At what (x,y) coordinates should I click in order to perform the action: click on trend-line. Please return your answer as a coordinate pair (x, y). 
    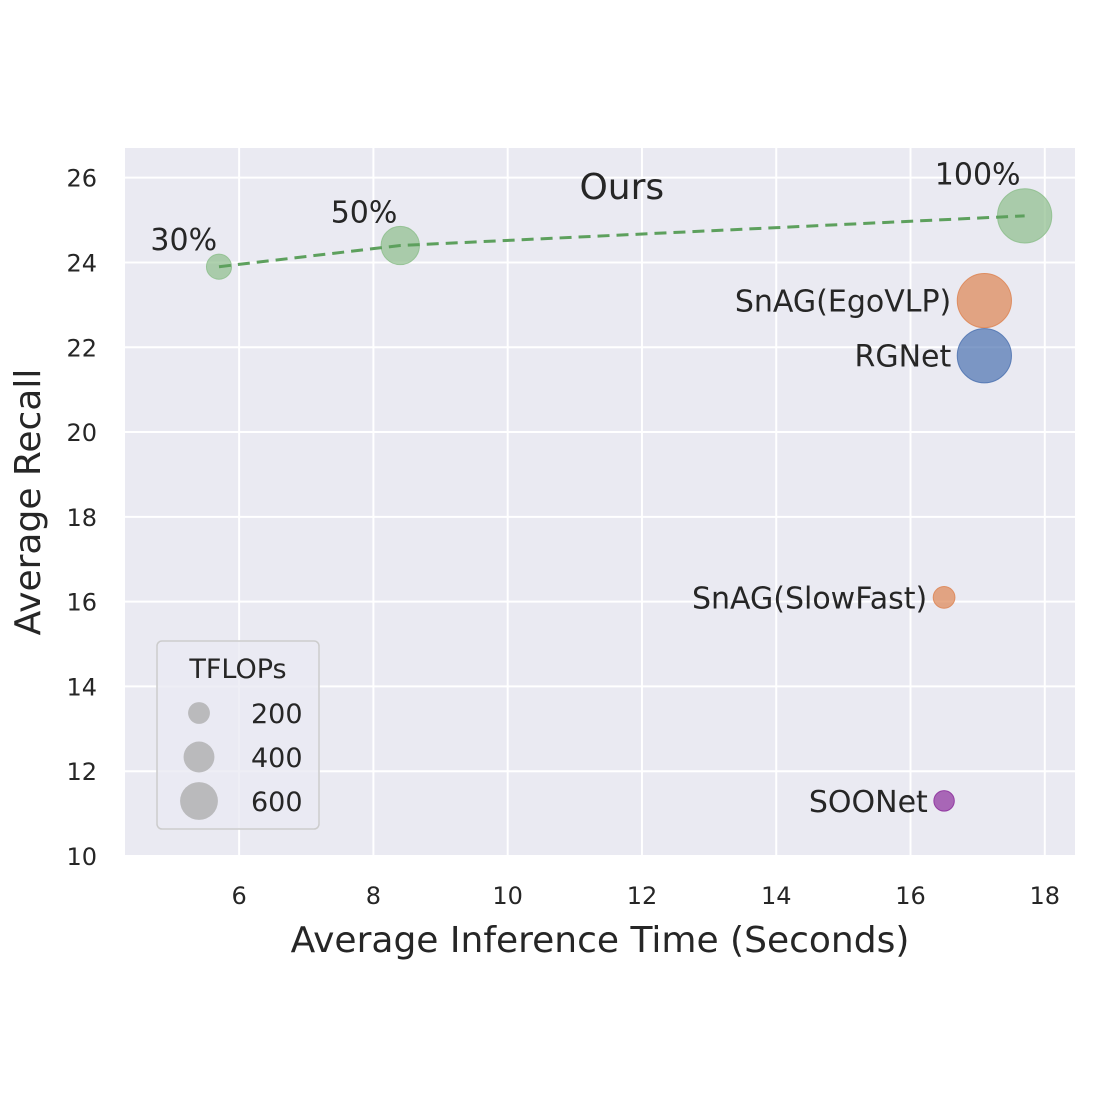
    Looking at the image, I should click on (621, 241).